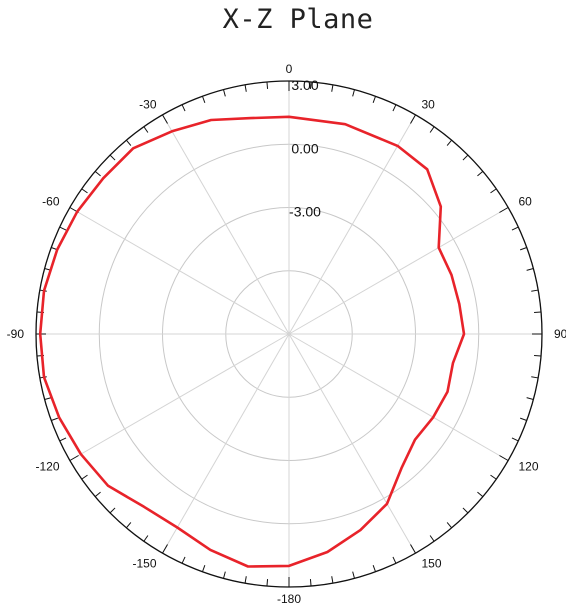 The width and height of the screenshot is (566, 614). Describe the element at coordinates (289, 69) in the screenshot. I see `angle-label: 0` at that location.